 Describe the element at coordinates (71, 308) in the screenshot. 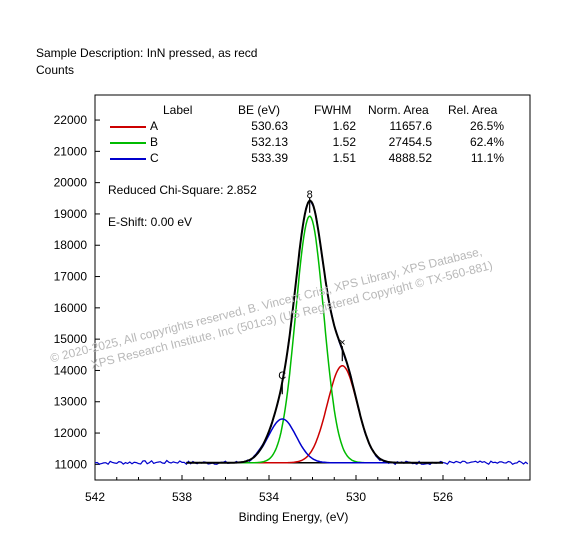

I see `y-tick-label: 16000` at that location.